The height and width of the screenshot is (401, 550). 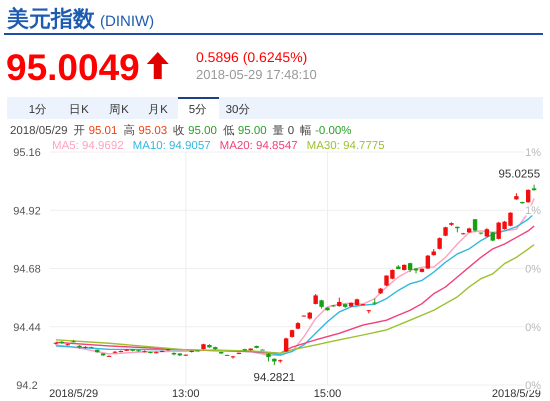 I want to click on subtitle: (DINIW), so click(x=127, y=21).